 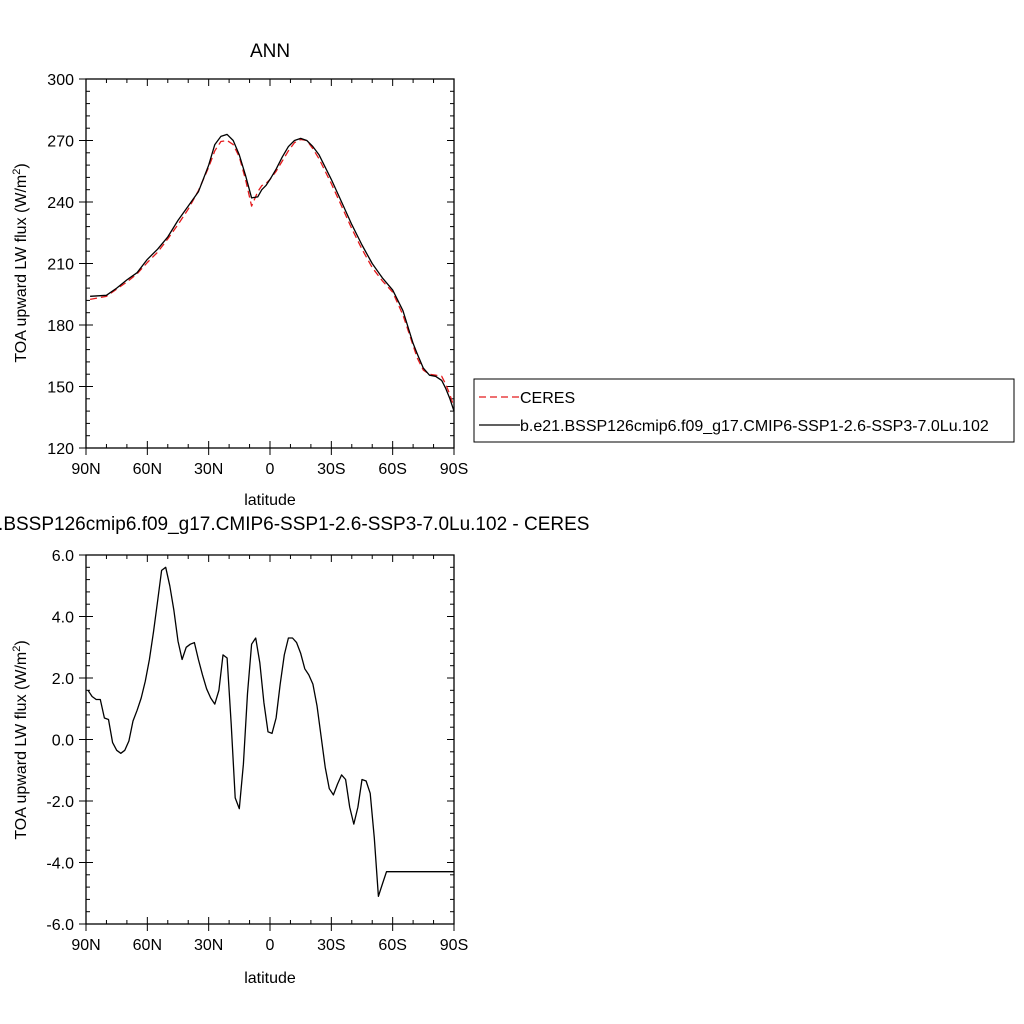 What do you see at coordinates (147, 945) in the screenshot?
I see `bottom-x-tick-label: 60N` at bounding box center [147, 945].